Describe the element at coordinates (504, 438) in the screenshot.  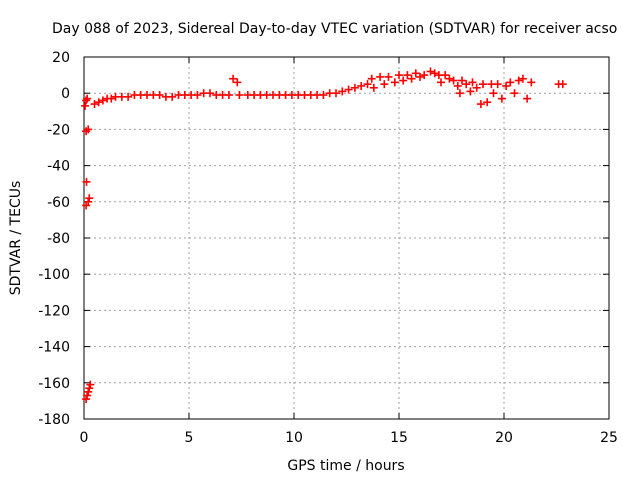
I see `x-tick-label: 20` at that location.